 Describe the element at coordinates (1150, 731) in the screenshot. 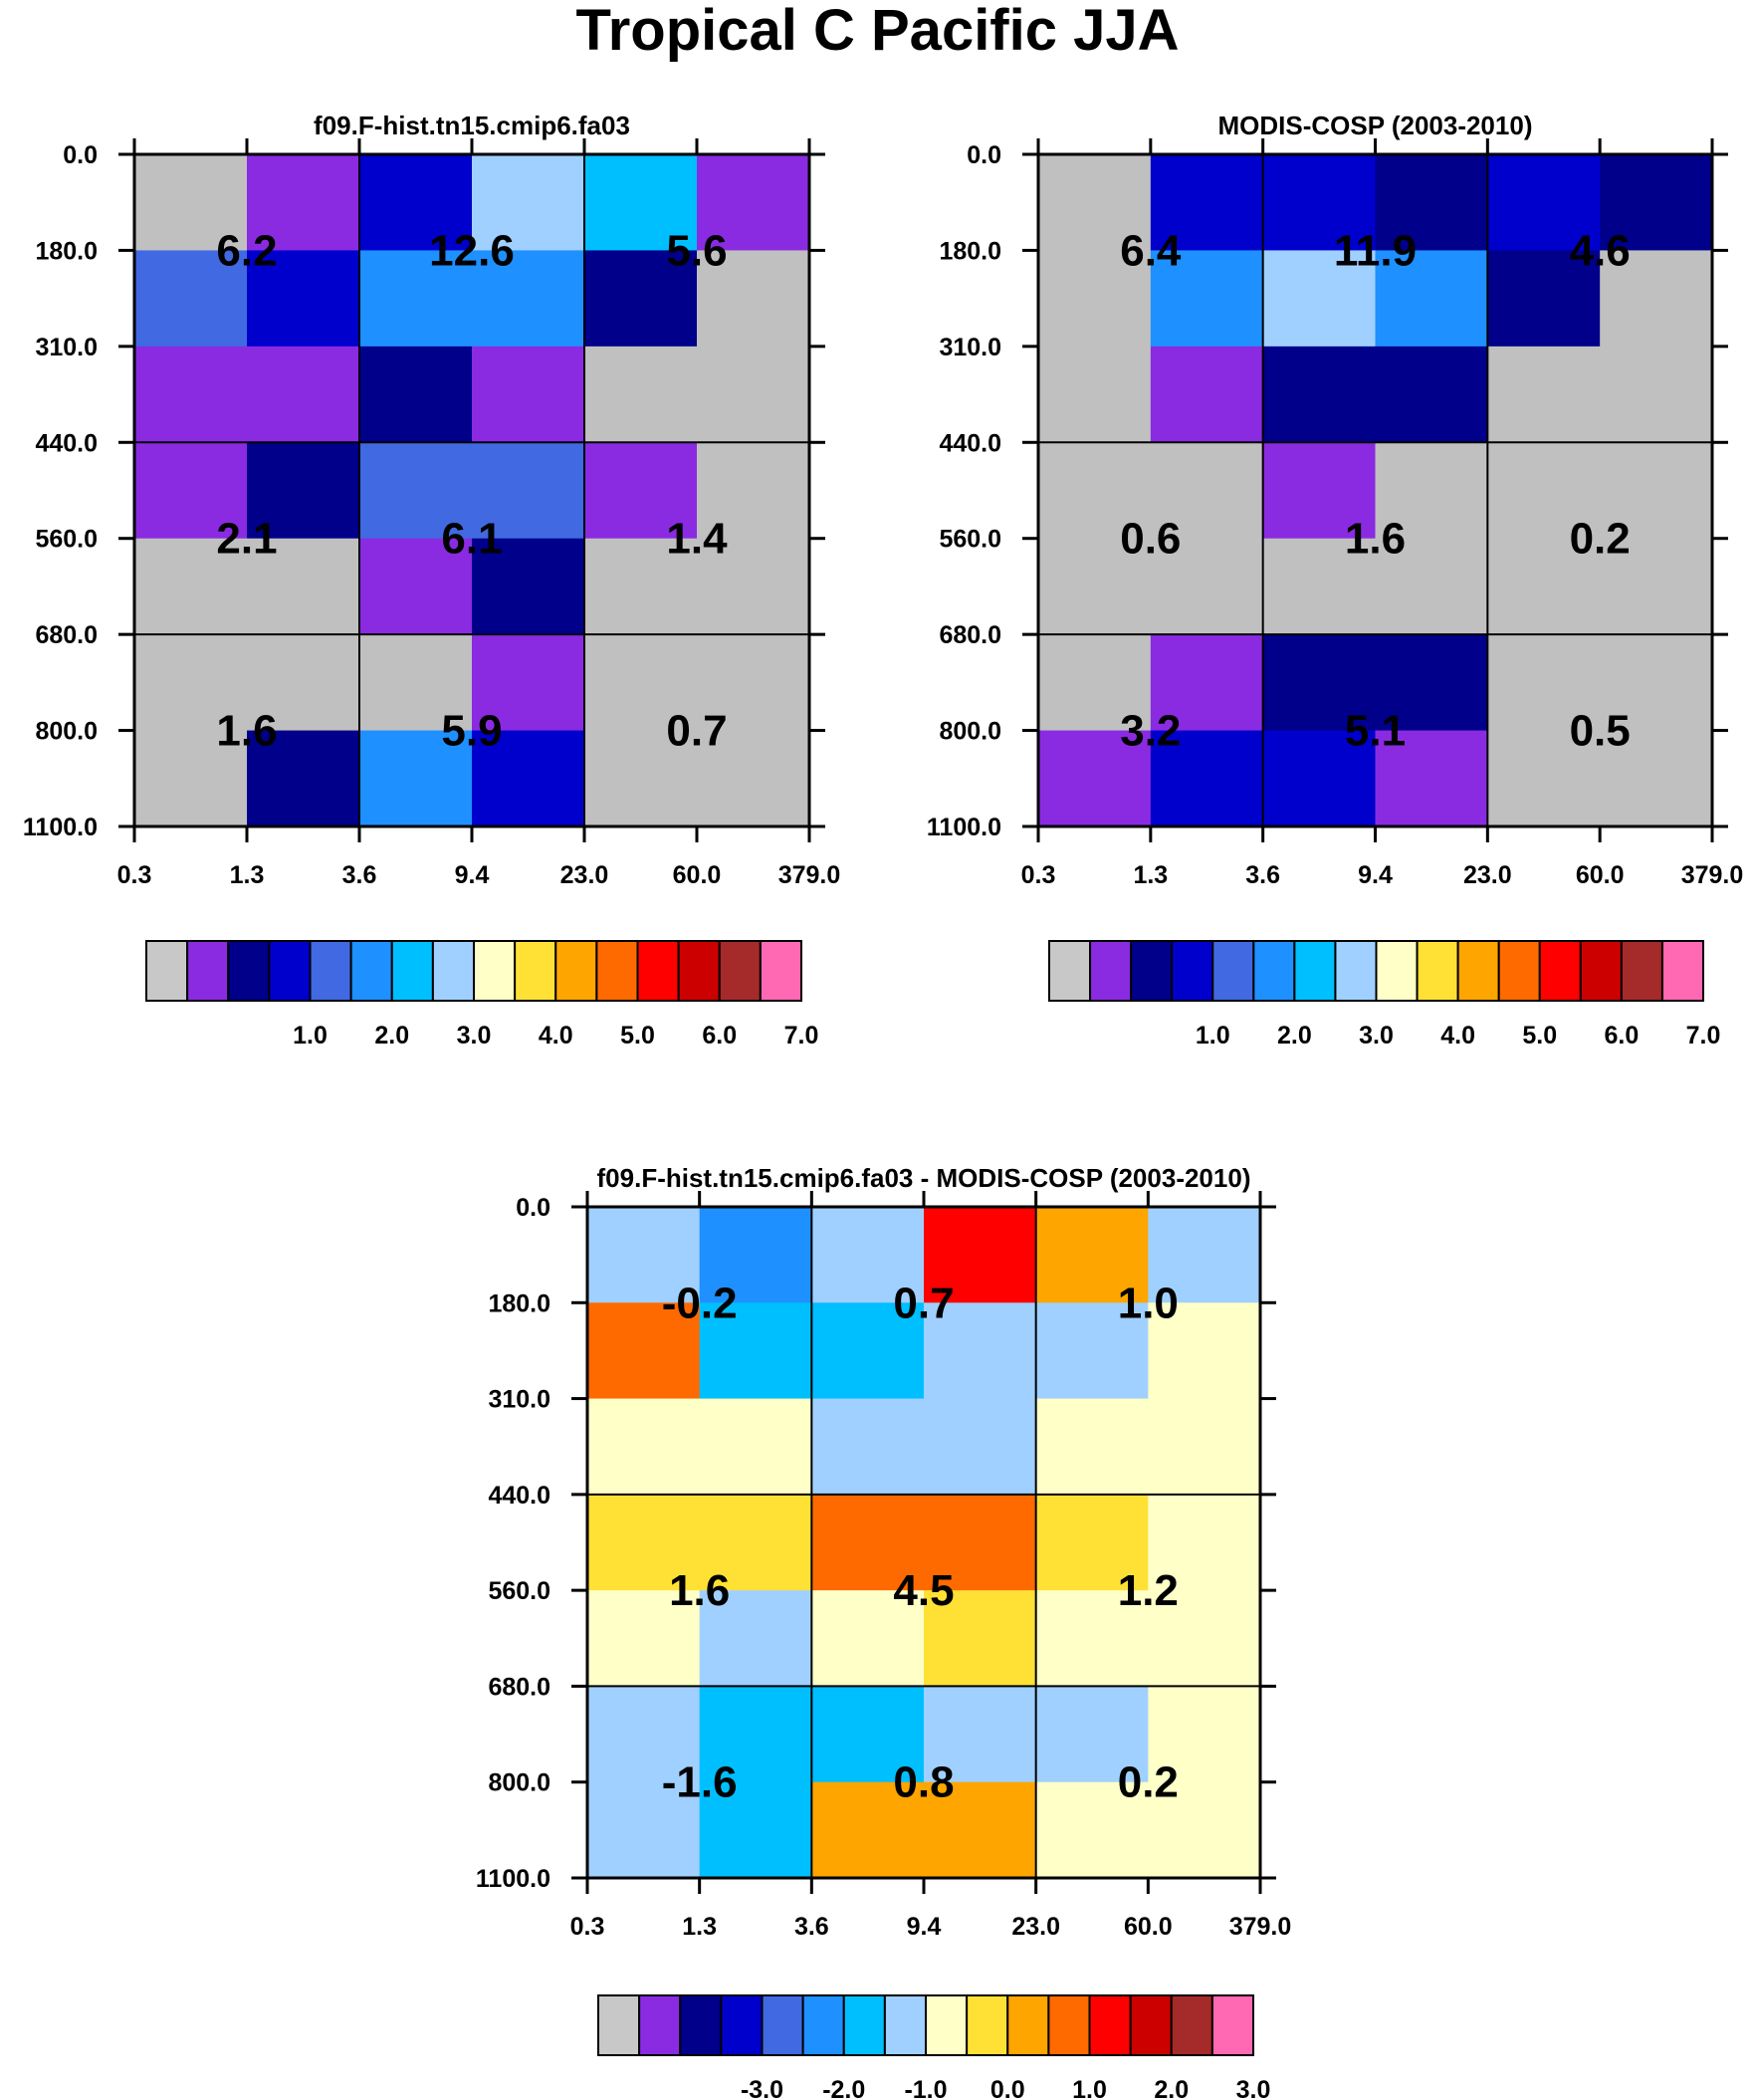

I see `block-value: 3.2` at that location.